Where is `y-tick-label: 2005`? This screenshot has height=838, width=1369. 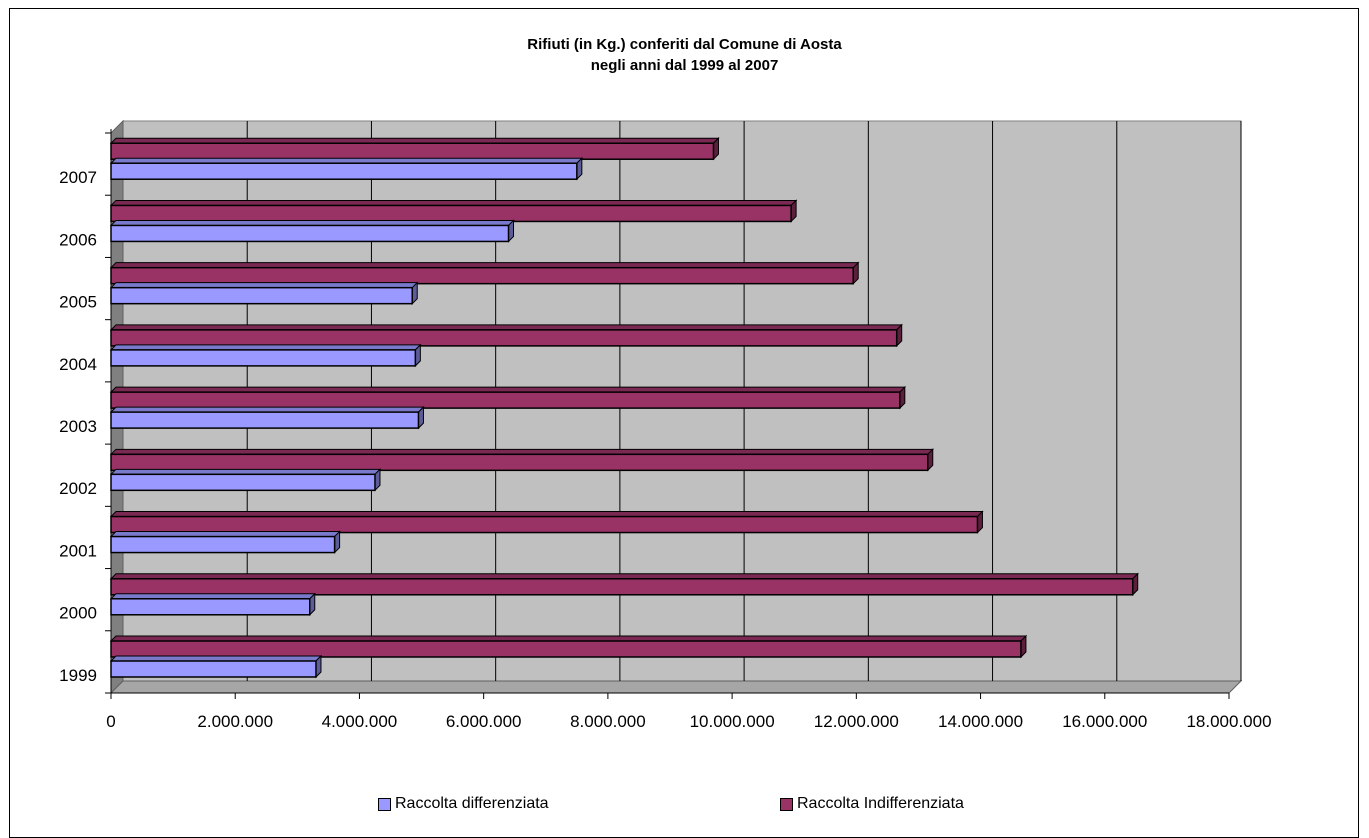 y-tick-label: 2005 is located at coordinates (78, 302).